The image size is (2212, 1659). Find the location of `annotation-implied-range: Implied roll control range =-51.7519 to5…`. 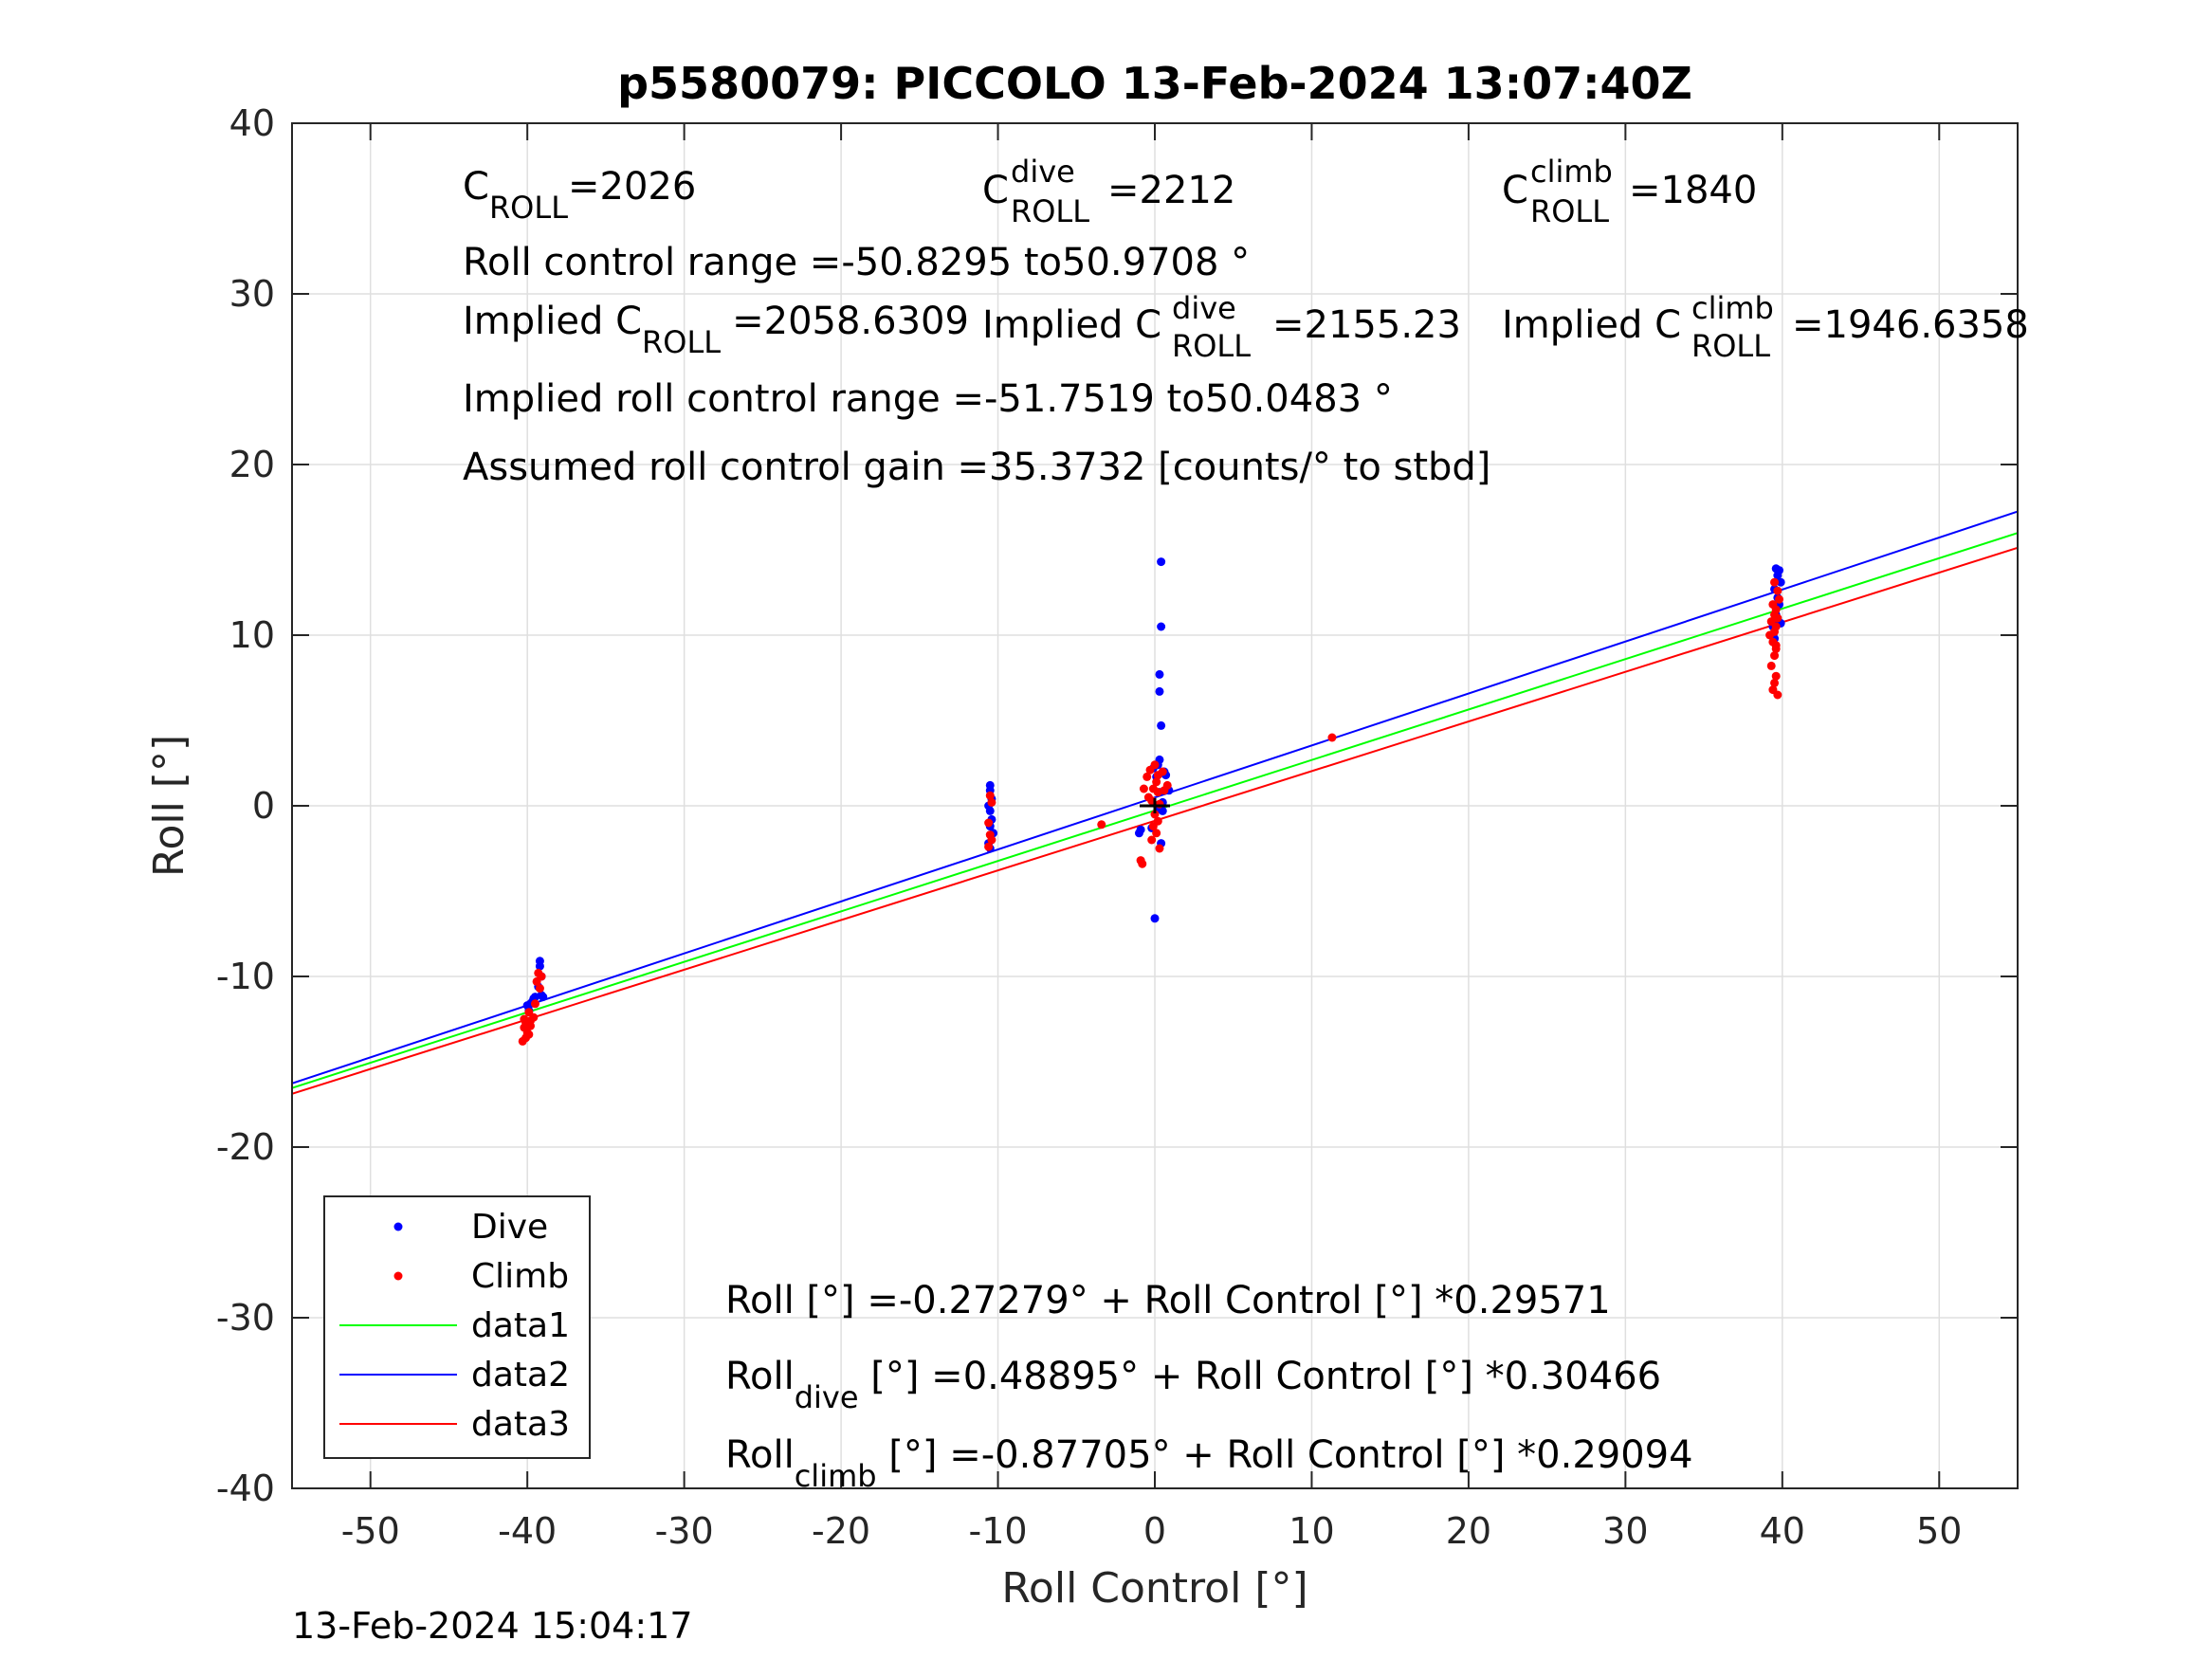

annotation-implied-range: Implied roll control range =-51.7519 to5… is located at coordinates (928, 399).